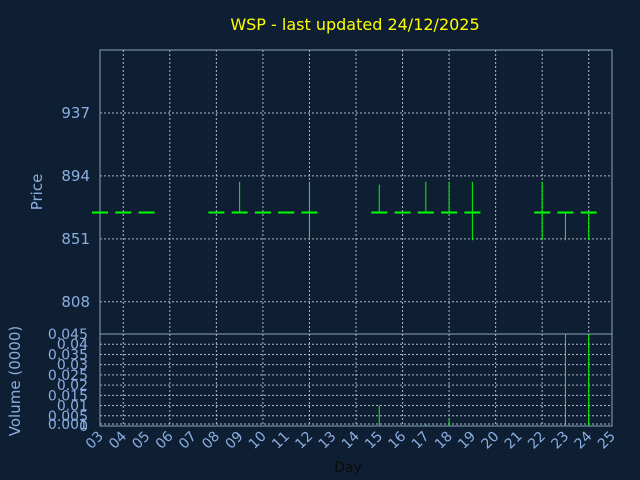 This screenshot has height=480, width=640. Describe the element at coordinates (188, 441) in the screenshot. I see `x-tick-label: 07` at that location.